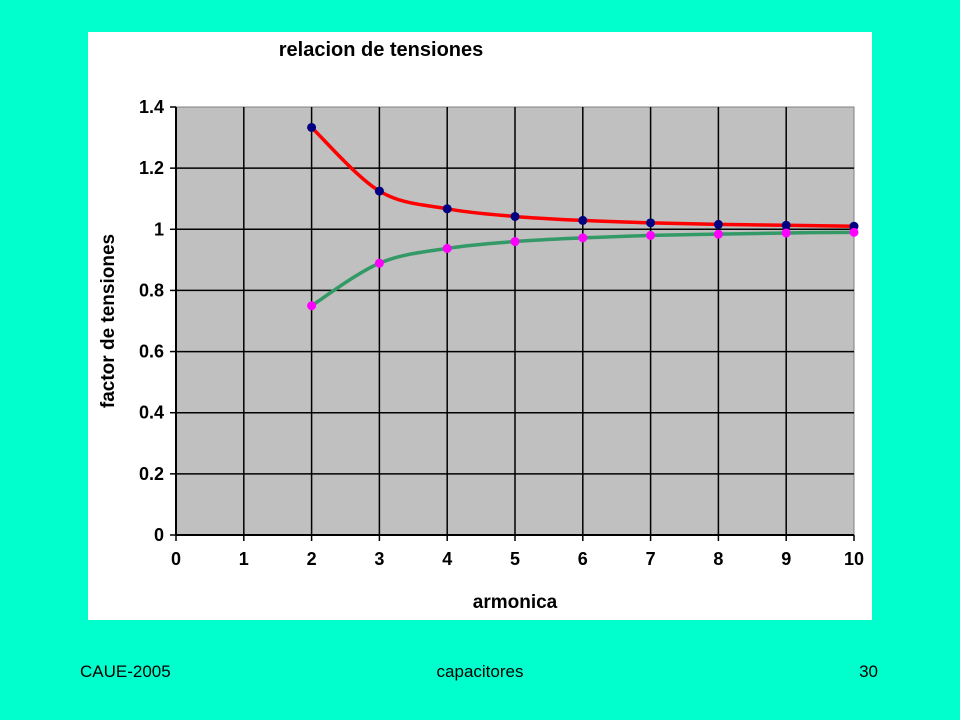 The height and width of the screenshot is (720, 960). I want to click on x-tick-label: 9, so click(786, 559).